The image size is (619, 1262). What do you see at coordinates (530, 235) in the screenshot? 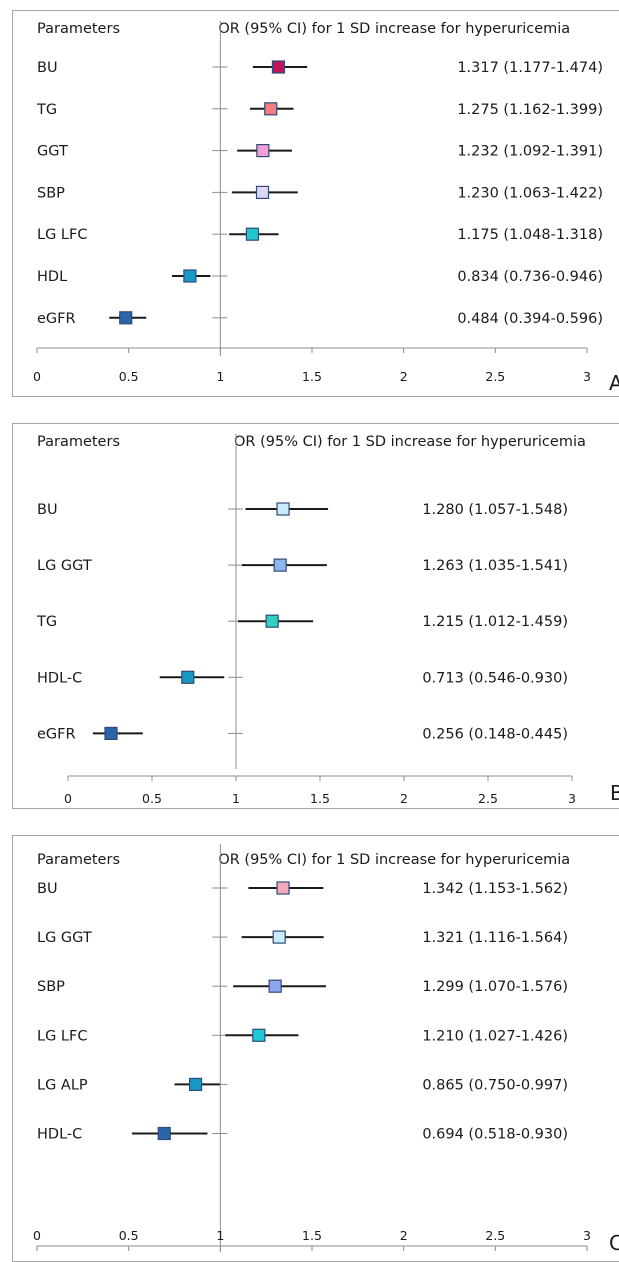
I see `or-ci-value: 1.175 (1.048-1.318)` at bounding box center [530, 235].